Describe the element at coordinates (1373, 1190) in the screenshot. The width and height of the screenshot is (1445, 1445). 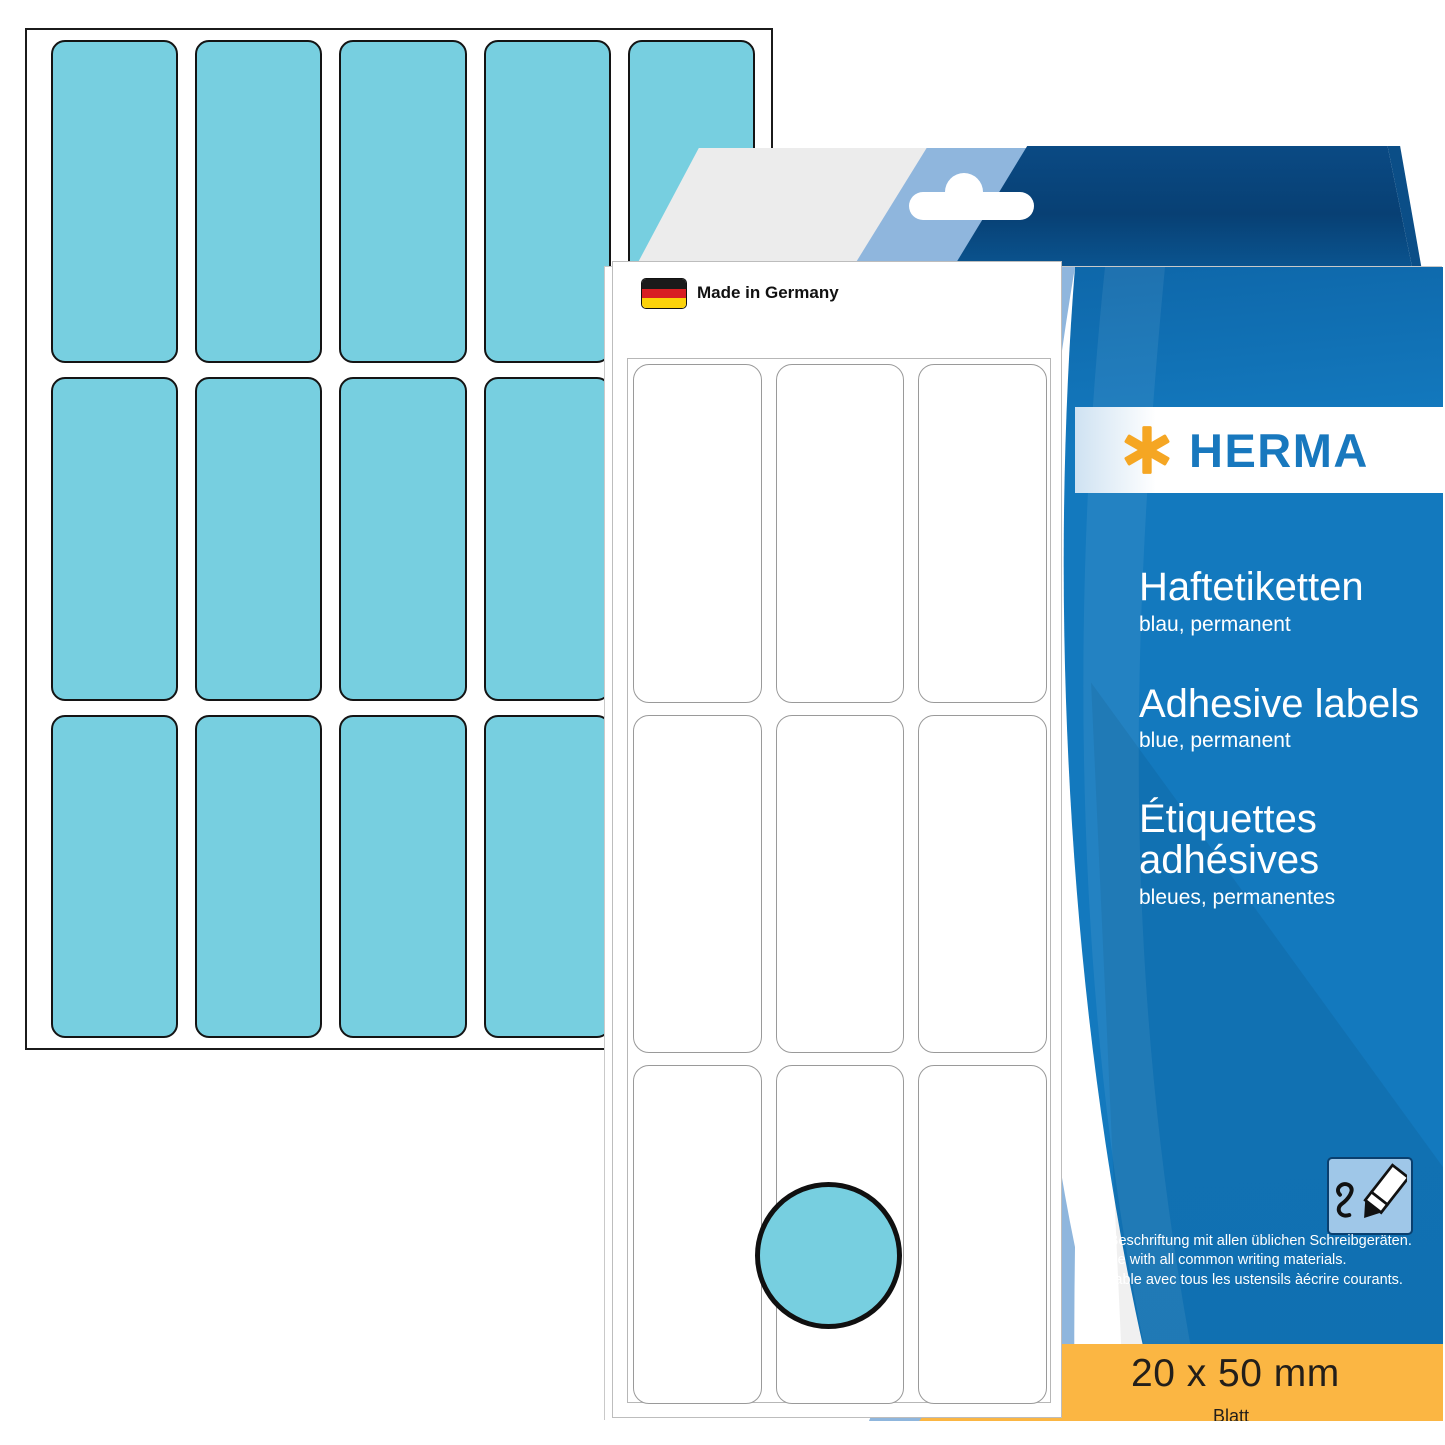
I see `pen-writing-glyph` at that location.